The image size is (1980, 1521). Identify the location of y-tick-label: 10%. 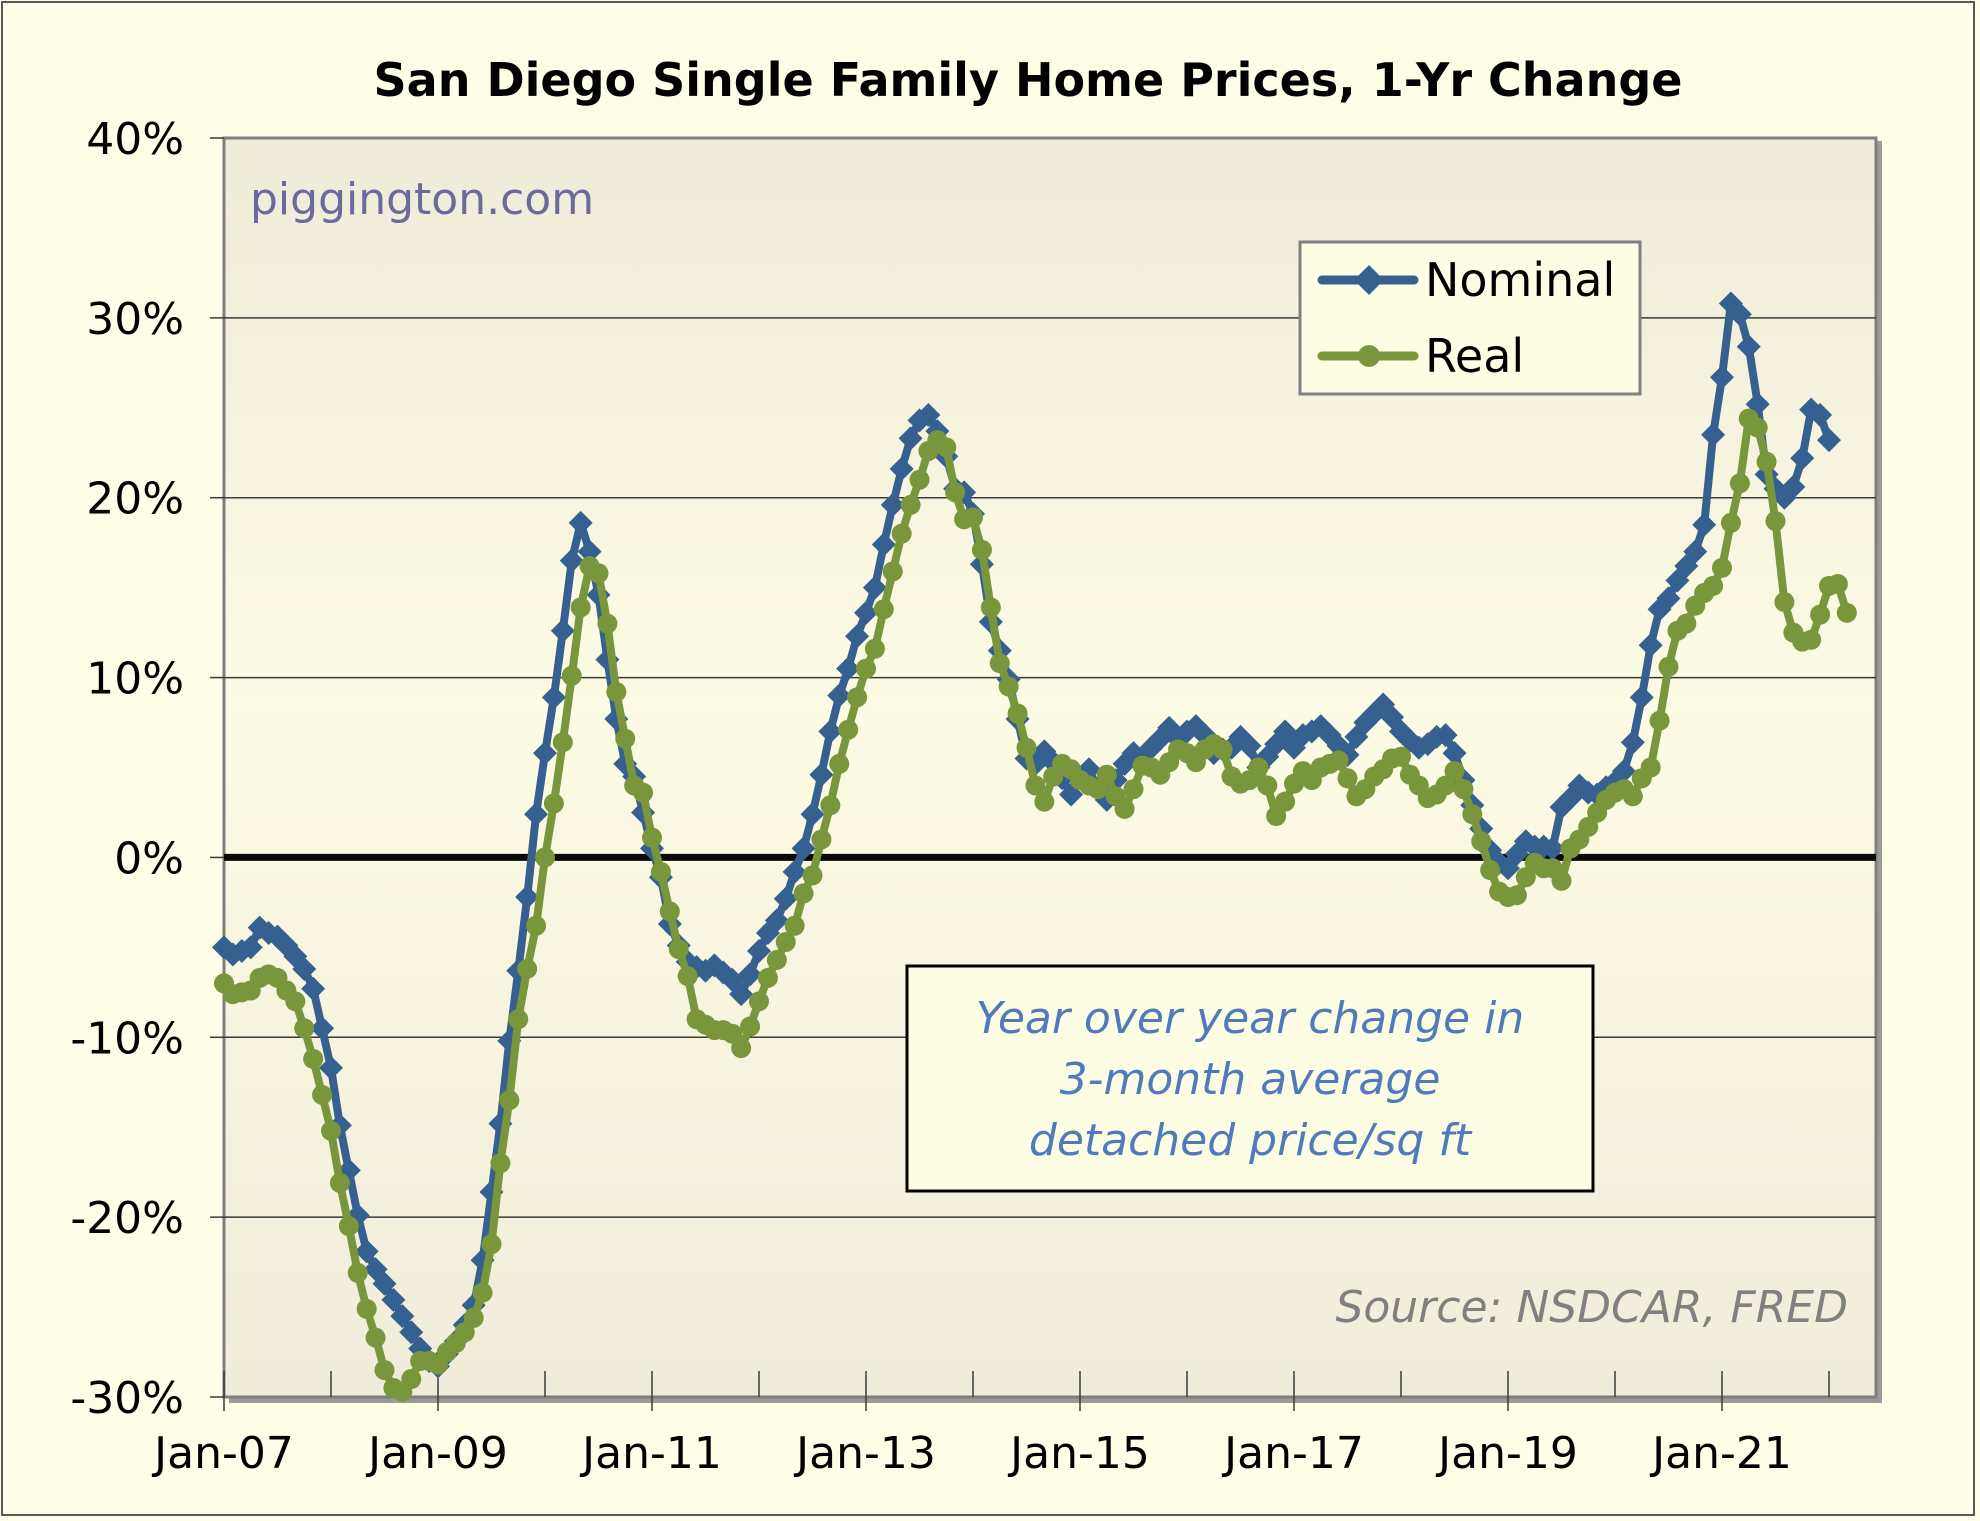
(135, 679).